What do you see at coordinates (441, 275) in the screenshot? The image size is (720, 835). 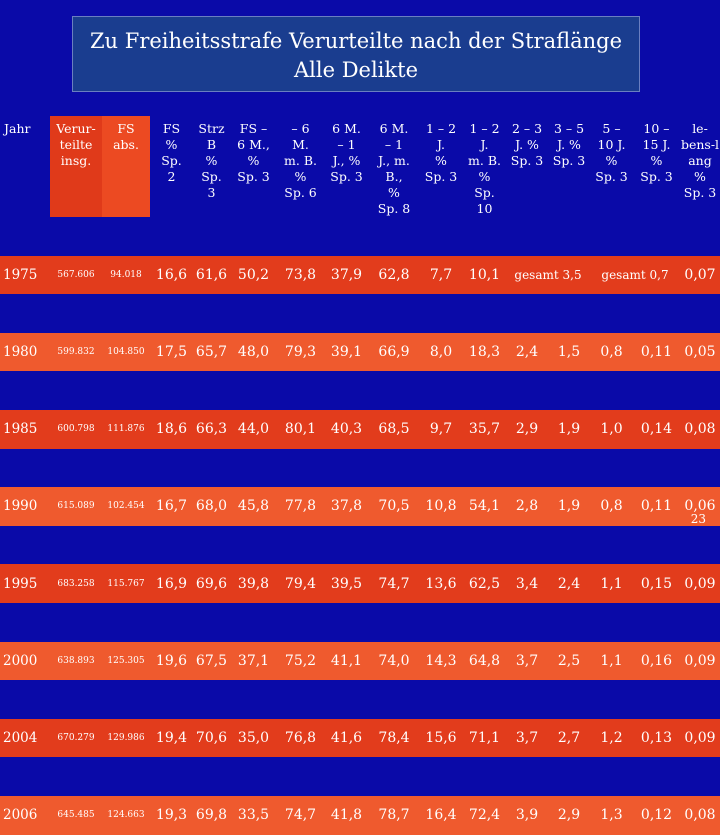 I see `cell-value: 7,7` at bounding box center [441, 275].